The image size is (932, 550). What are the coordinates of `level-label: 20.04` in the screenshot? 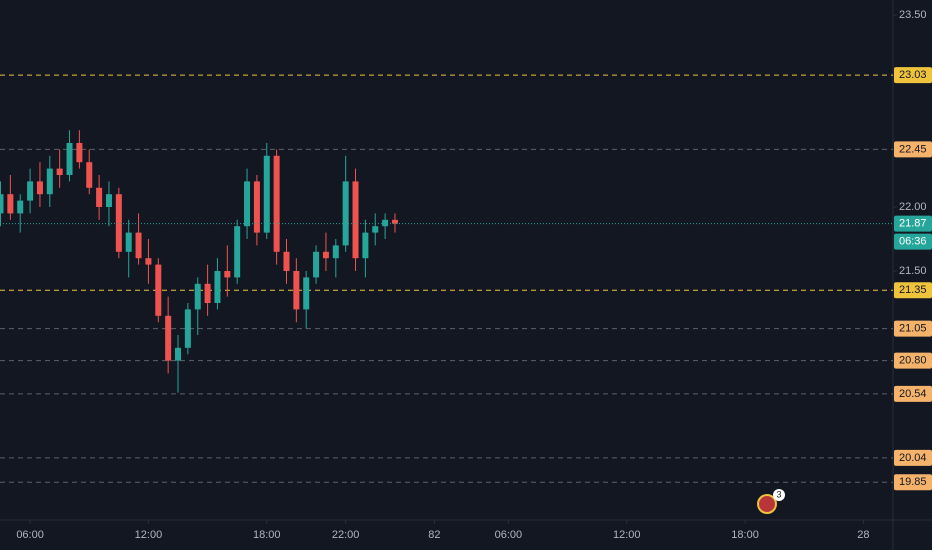 It's located at (913, 458).